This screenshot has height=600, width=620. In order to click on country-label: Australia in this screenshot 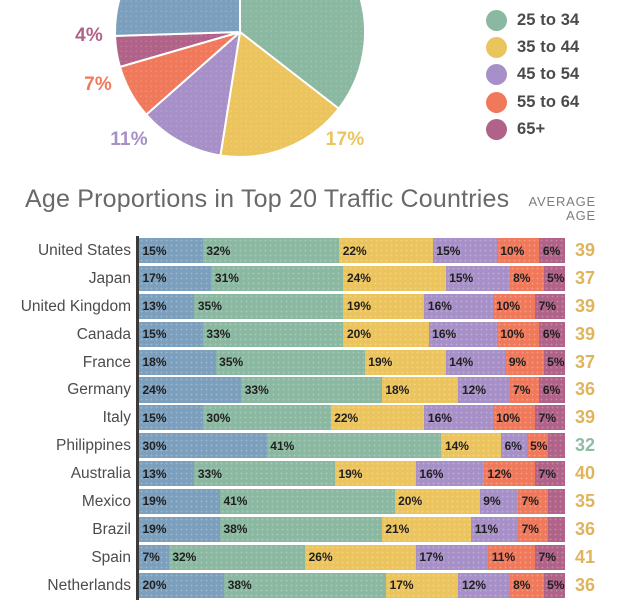, I will do `click(100, 473)`.